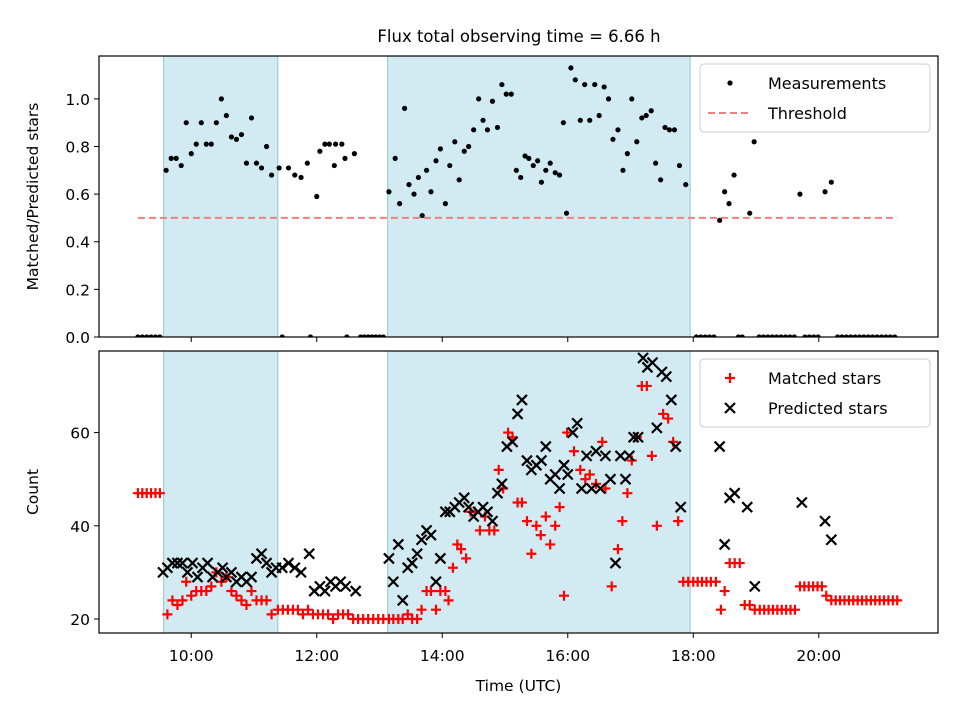  I want to click on legend-label: Matched stars, so click(824, 378).